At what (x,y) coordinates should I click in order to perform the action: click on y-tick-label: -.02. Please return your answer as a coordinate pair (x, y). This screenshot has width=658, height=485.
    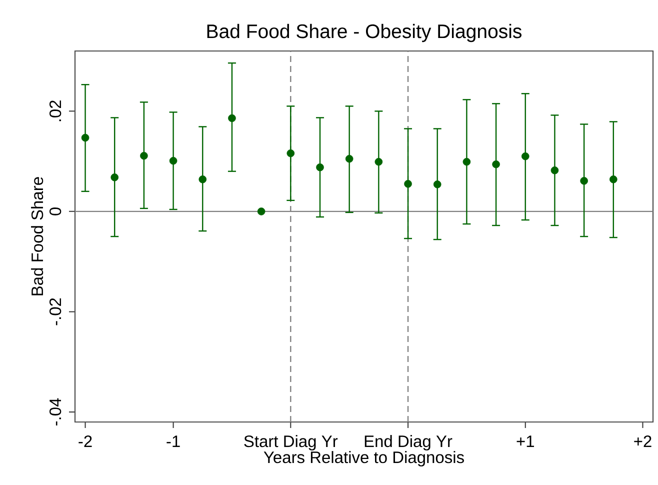
    Looking at the image, I should click on (55, 312).